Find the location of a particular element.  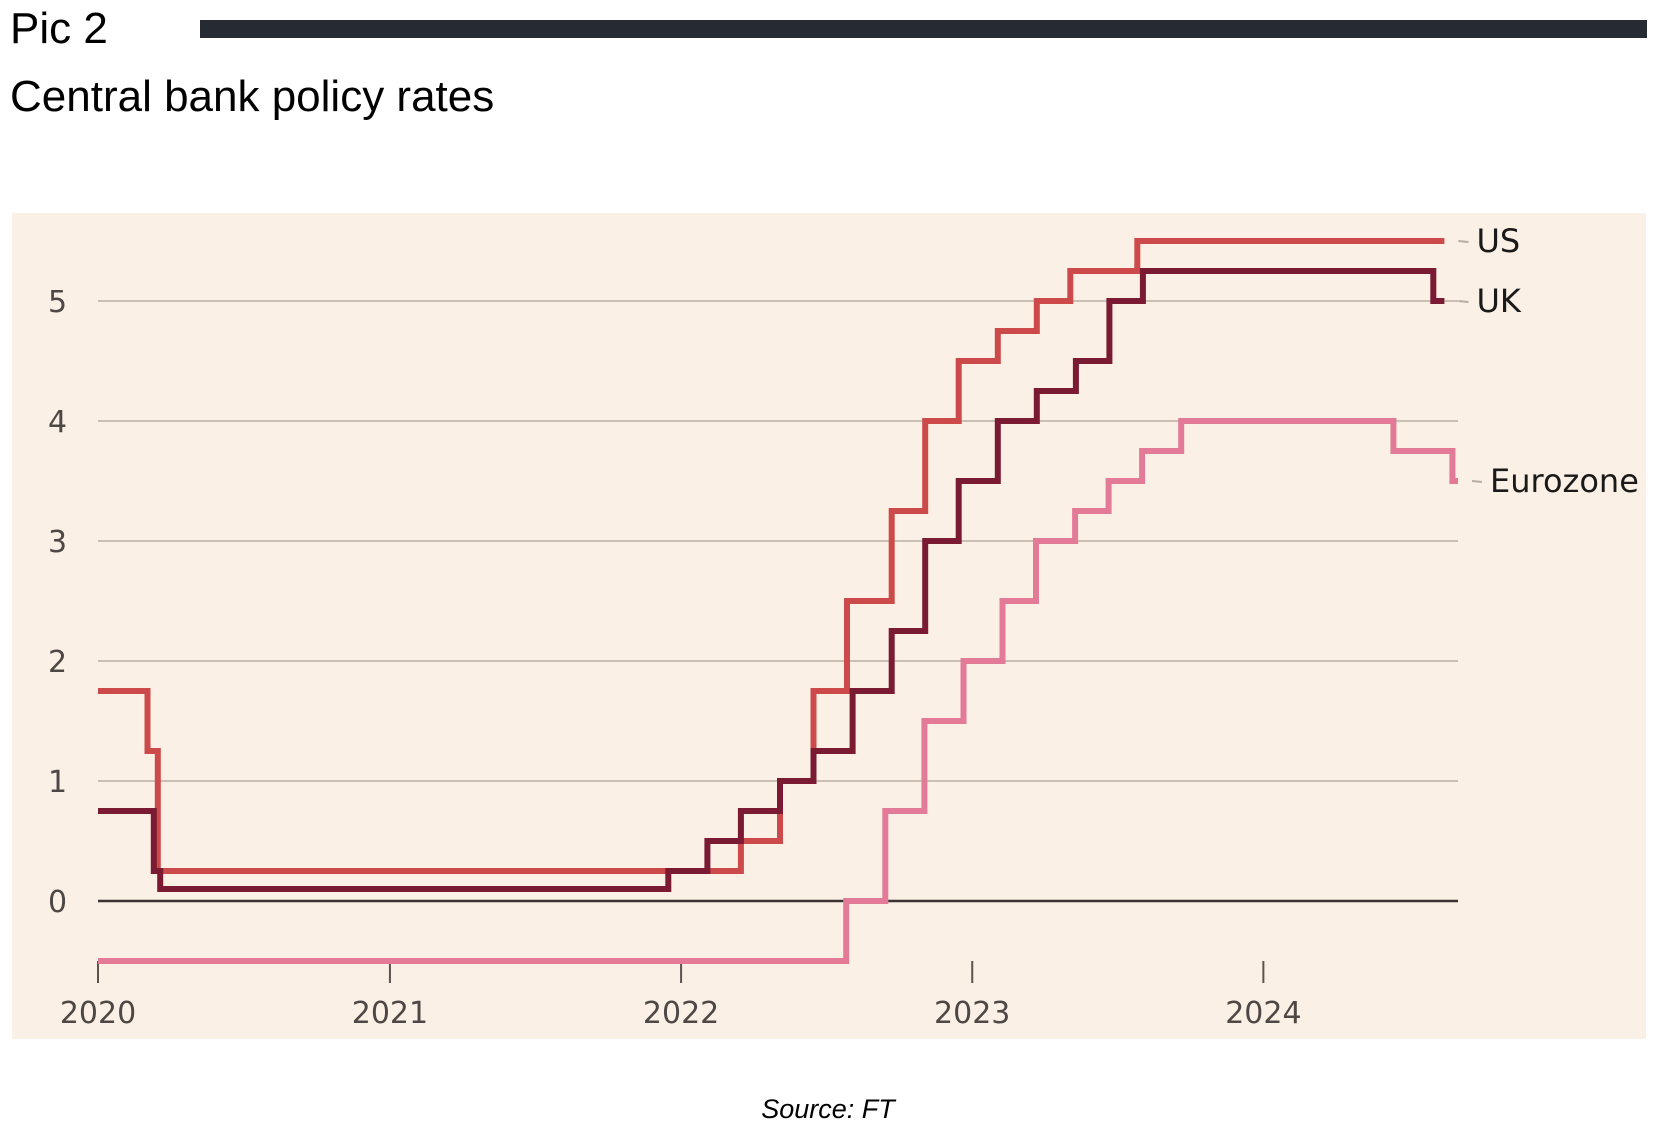

y-tick-label: 4 is located at coordinates (57, 422).